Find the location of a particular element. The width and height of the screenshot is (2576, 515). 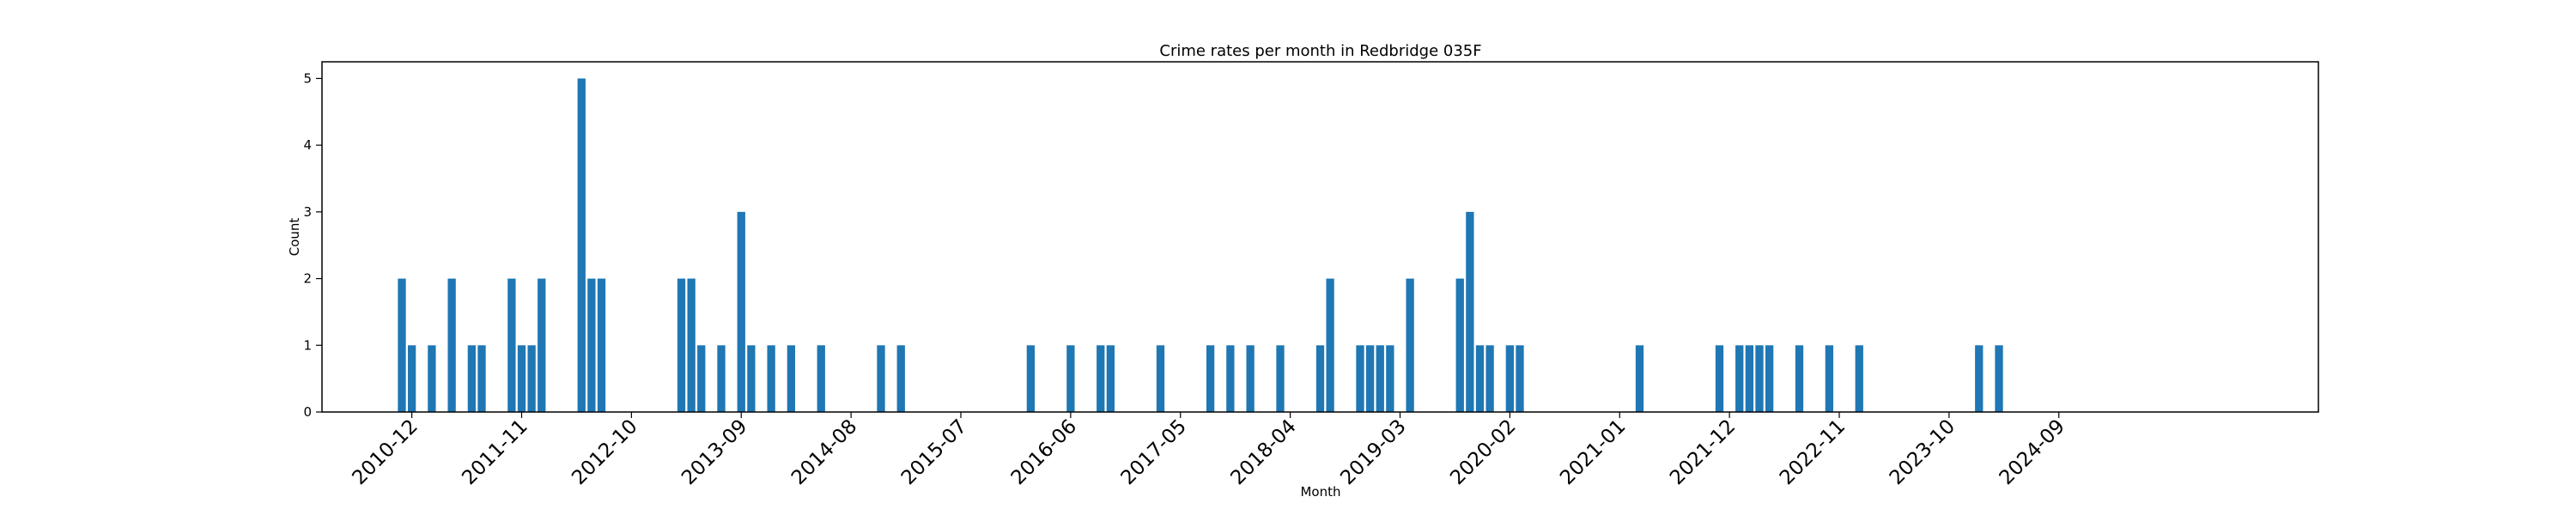

y-axis-label: Count is located at coordinates (294, 237).